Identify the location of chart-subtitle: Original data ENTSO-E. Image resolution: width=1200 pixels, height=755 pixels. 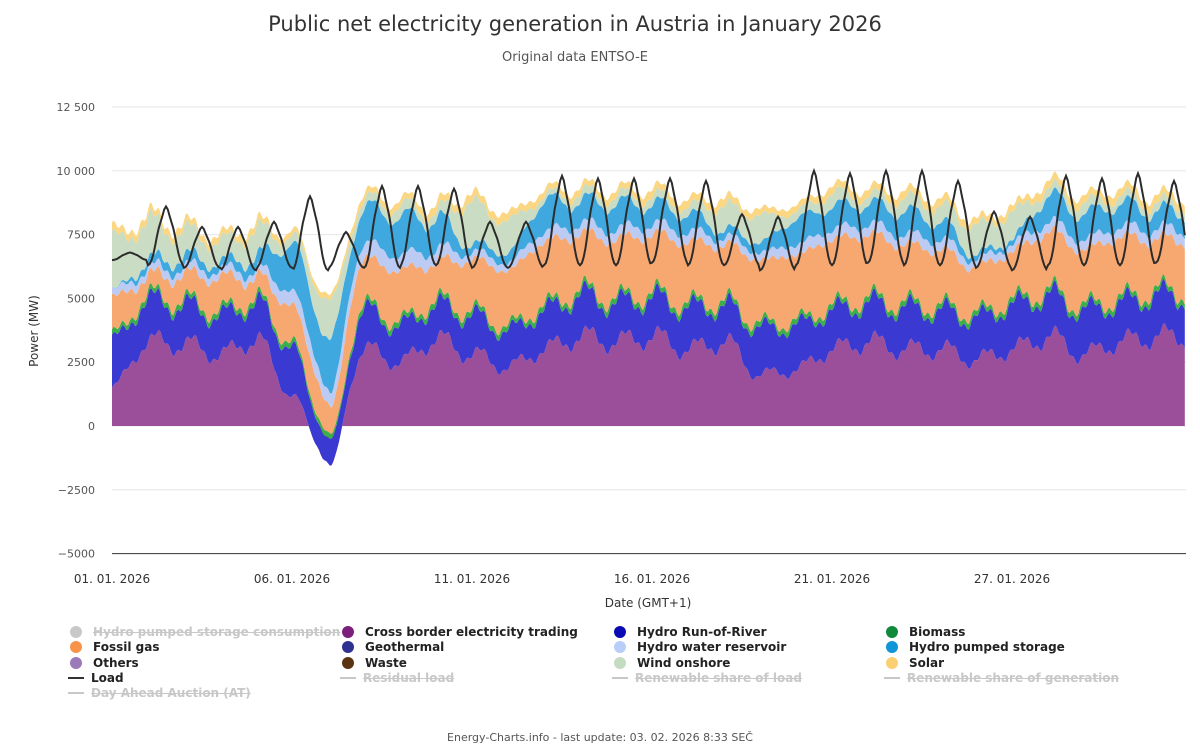
(575, 57).